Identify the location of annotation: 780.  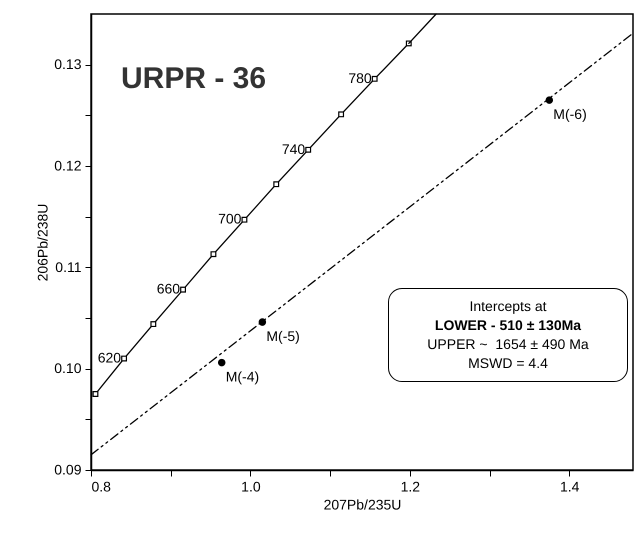
(360, 78).